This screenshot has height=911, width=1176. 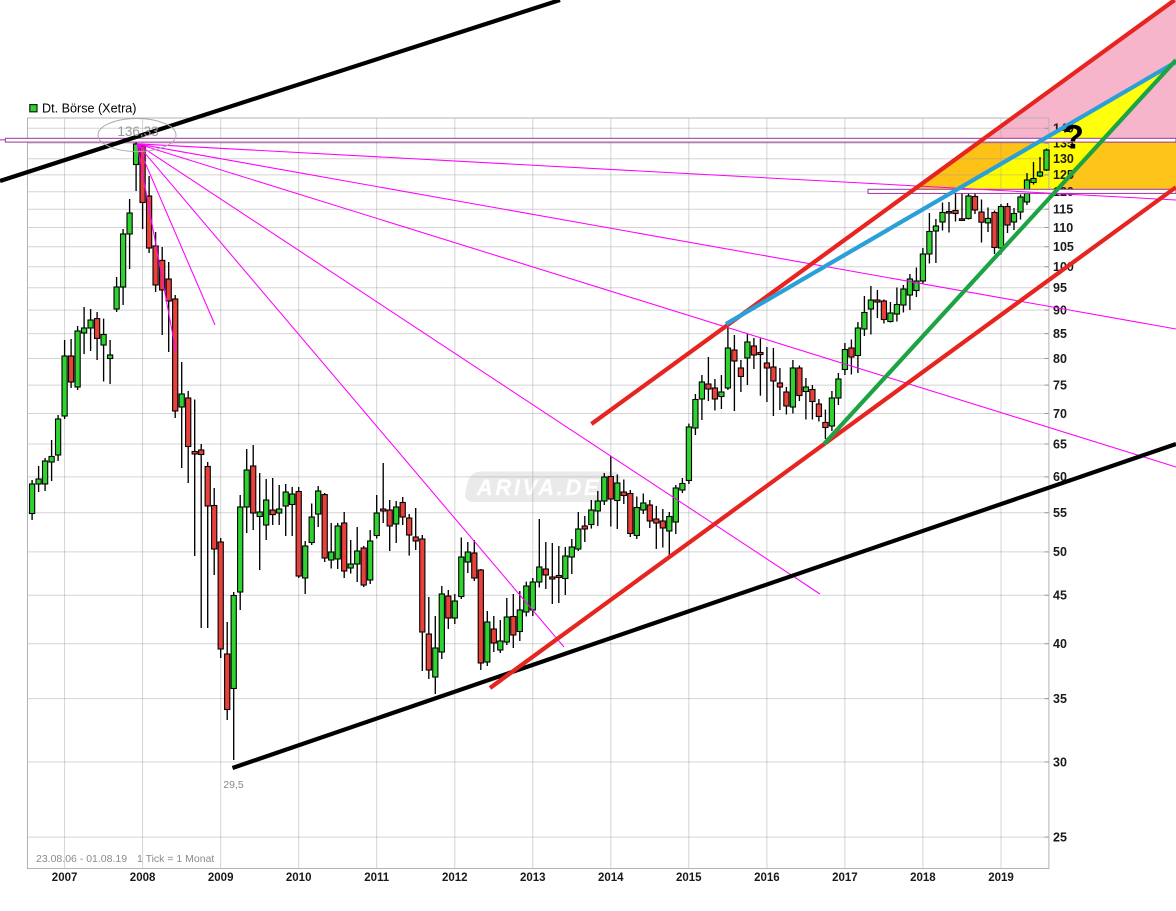 I want to click on svg-text: 136,33, so click(x=137, y=131).